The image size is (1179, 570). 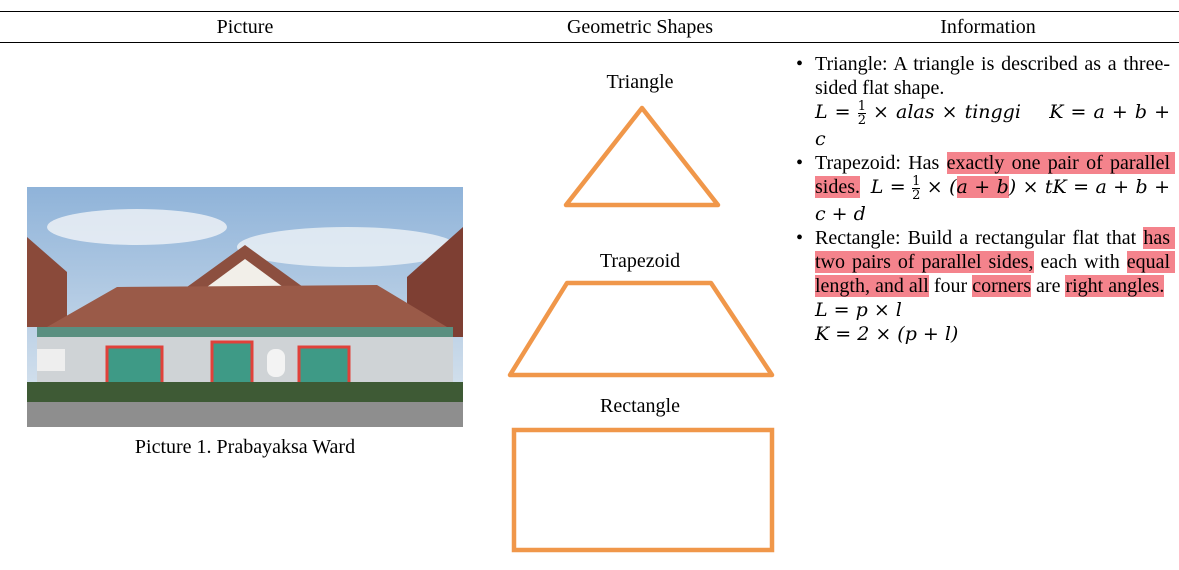 What do you see at coordinates (996, 200) in the screenshot?
I see `formula: ) × tK = a + b + c + d` at bounding box center [996, 200].